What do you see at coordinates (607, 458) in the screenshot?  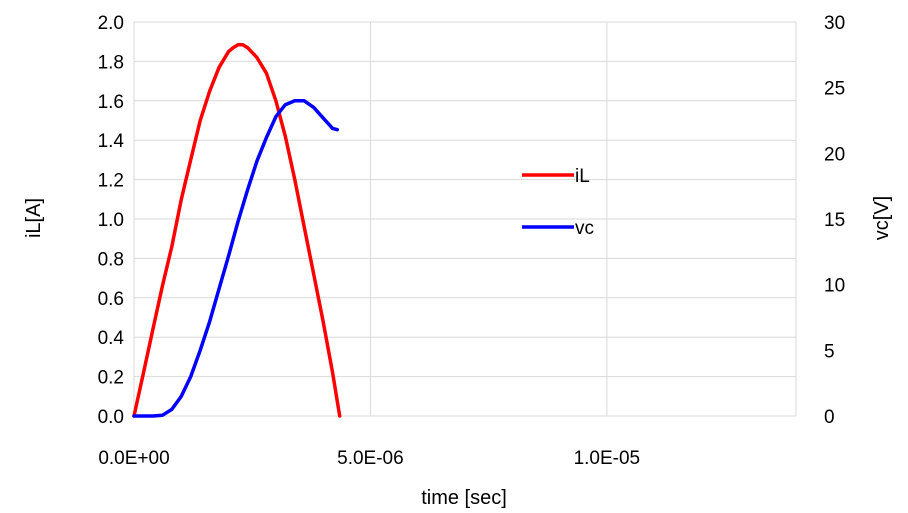 I see `x-tick-label: 1.0E-05` at bounding box center [607, 458].